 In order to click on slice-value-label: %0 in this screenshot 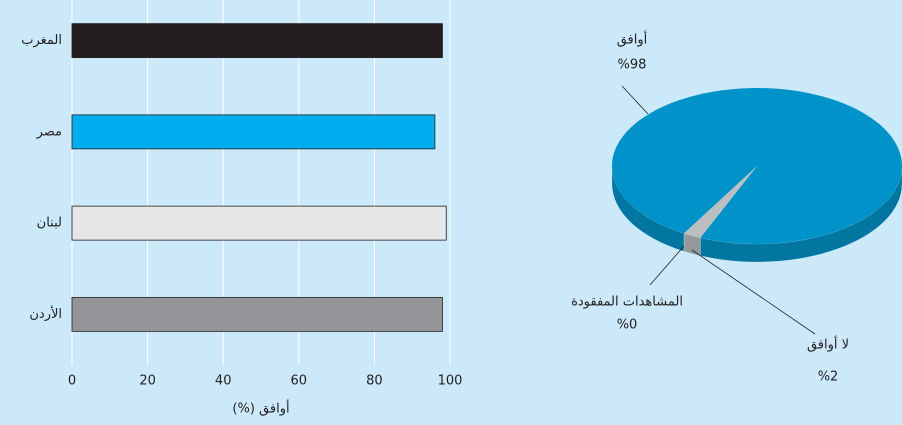, I will do `click(627, 325)`.